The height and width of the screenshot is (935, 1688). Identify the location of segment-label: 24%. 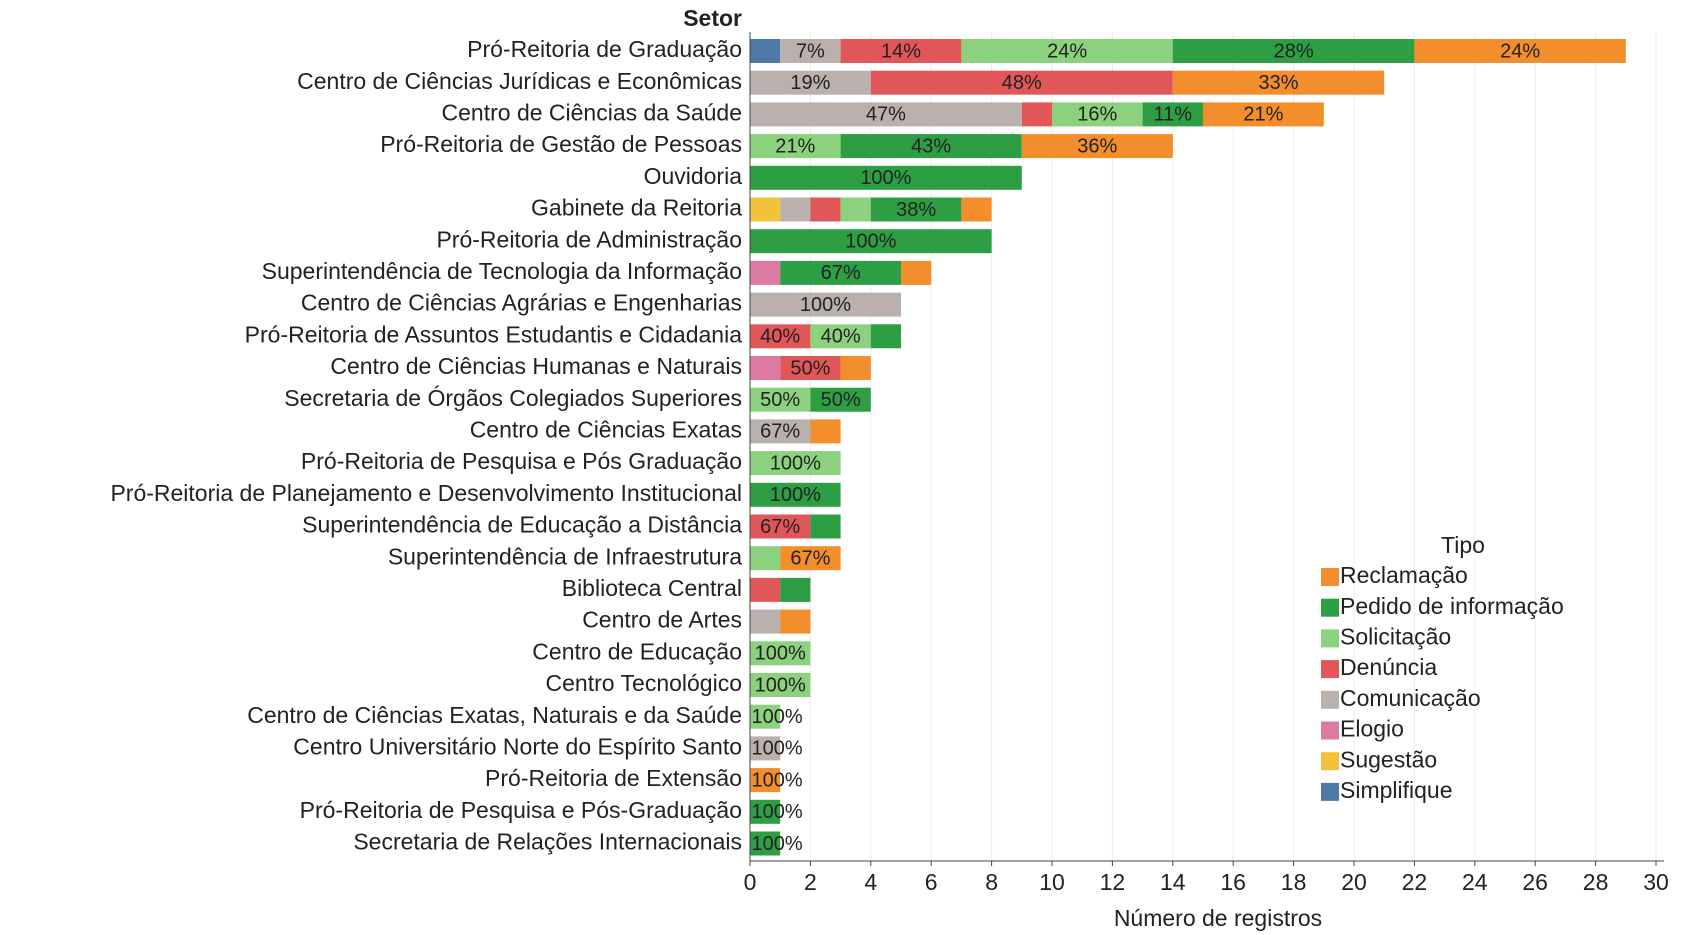
(1067, 51).